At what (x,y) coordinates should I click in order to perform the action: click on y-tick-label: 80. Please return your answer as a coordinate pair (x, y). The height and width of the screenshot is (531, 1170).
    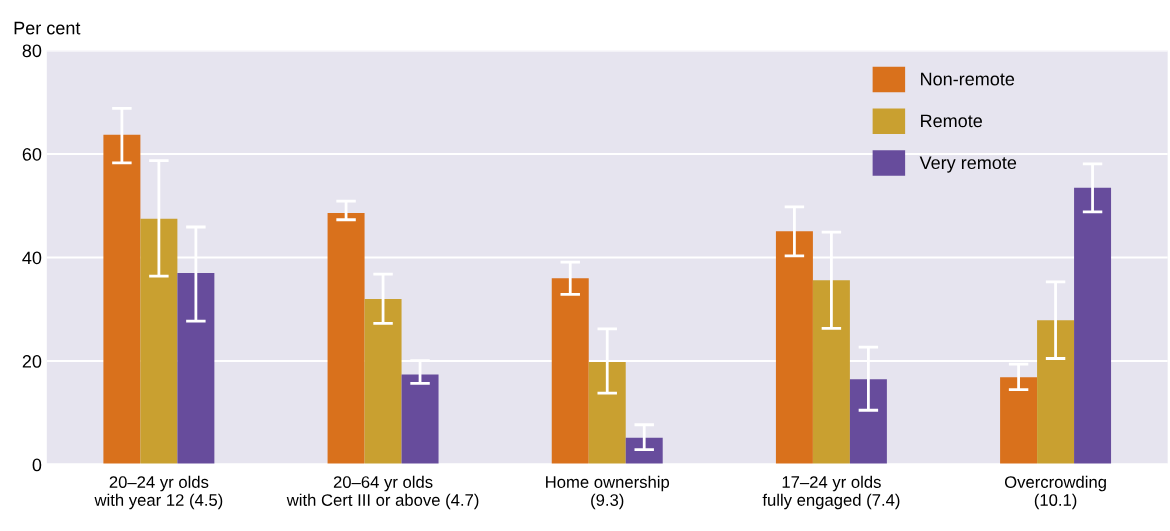
    Looking at the image, I should click on (32, 51).